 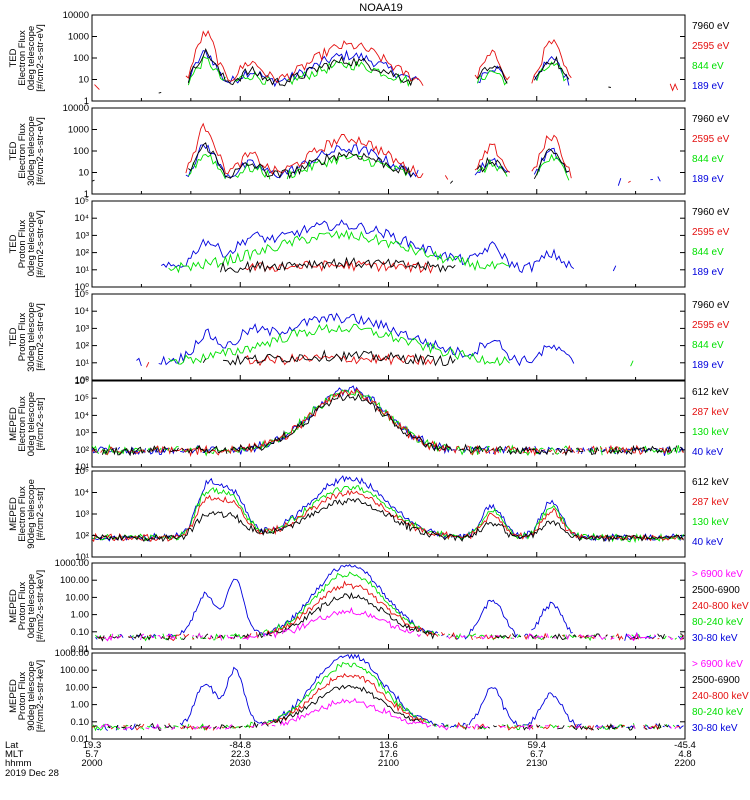 What do you see at coordinates (406, 167) in the screenshot?
I see `series-844-ev` at bounding box center [406, 167].